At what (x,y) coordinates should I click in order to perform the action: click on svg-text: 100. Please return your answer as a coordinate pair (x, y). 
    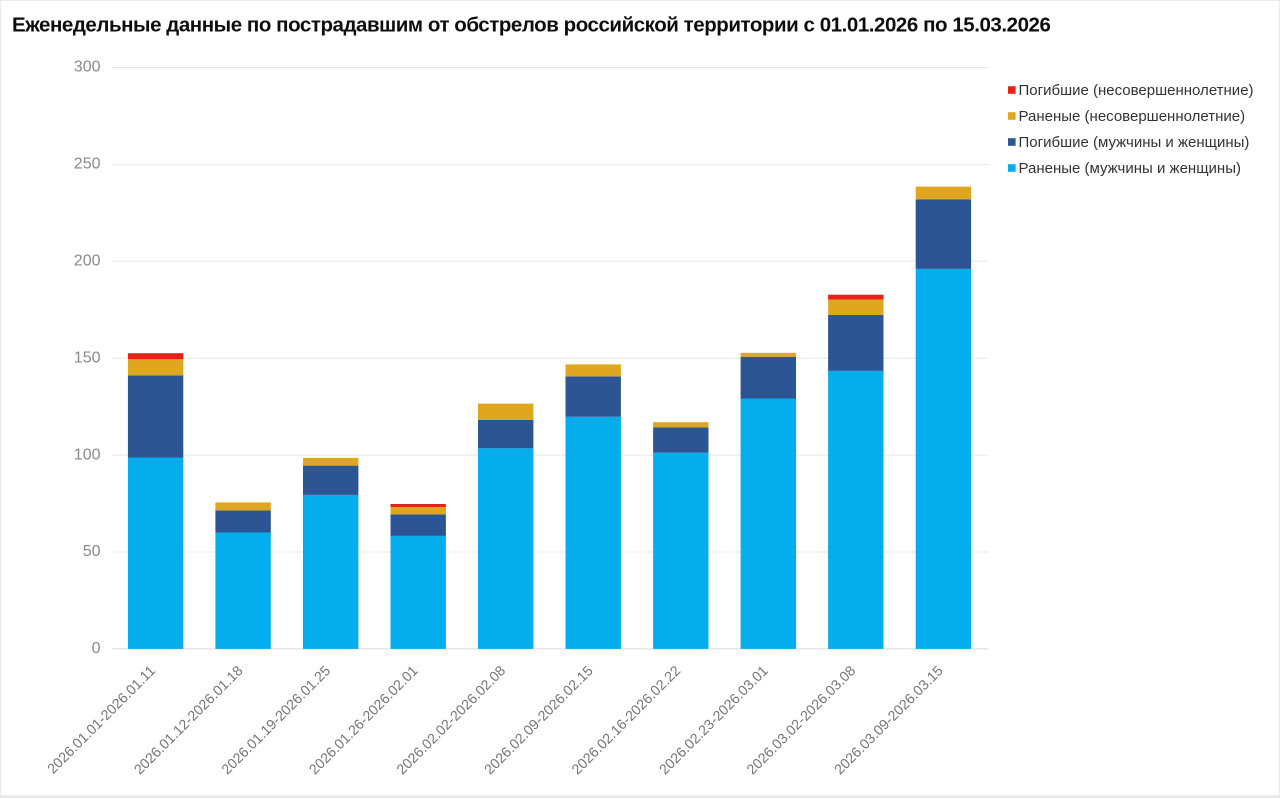
    Looking at the image, I should click on (87, 454).